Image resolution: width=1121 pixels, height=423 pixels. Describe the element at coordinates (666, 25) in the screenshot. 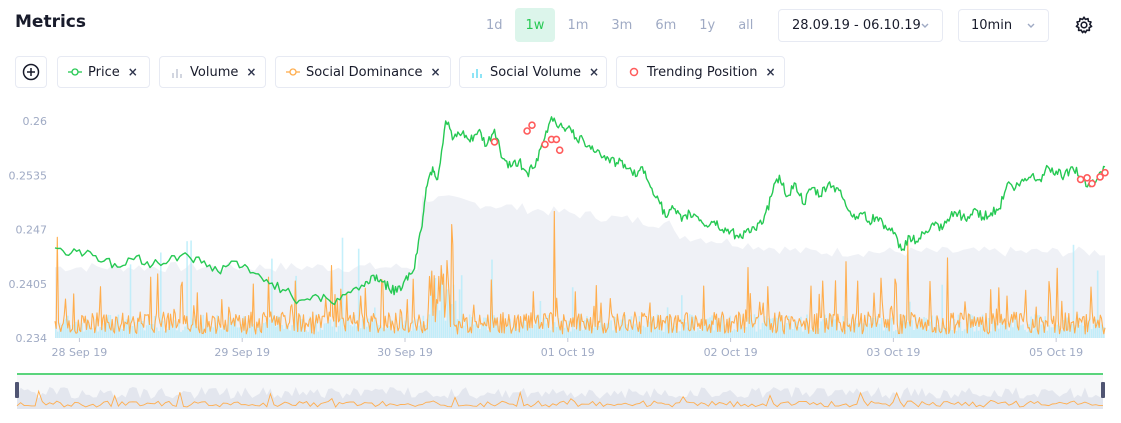

I see `range-6m-button: 6m` at that location.